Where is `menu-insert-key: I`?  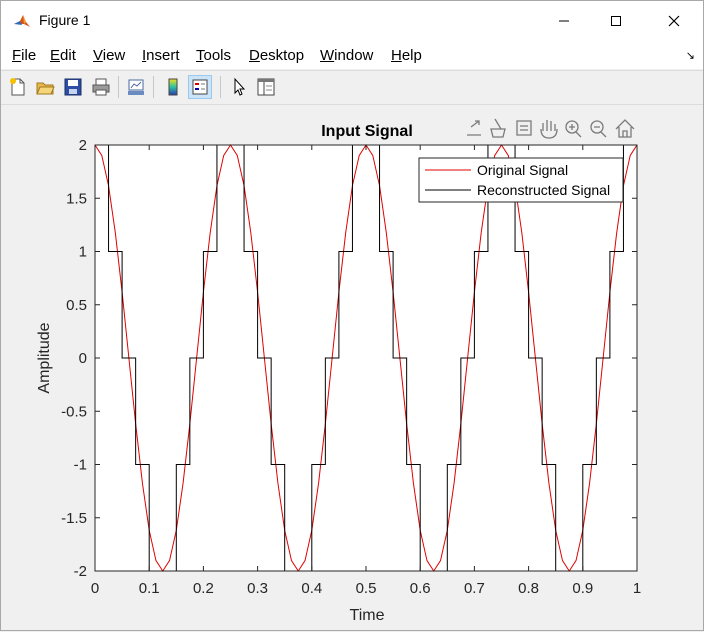 menu-insert-key: I is located at coordinates (144, 55).